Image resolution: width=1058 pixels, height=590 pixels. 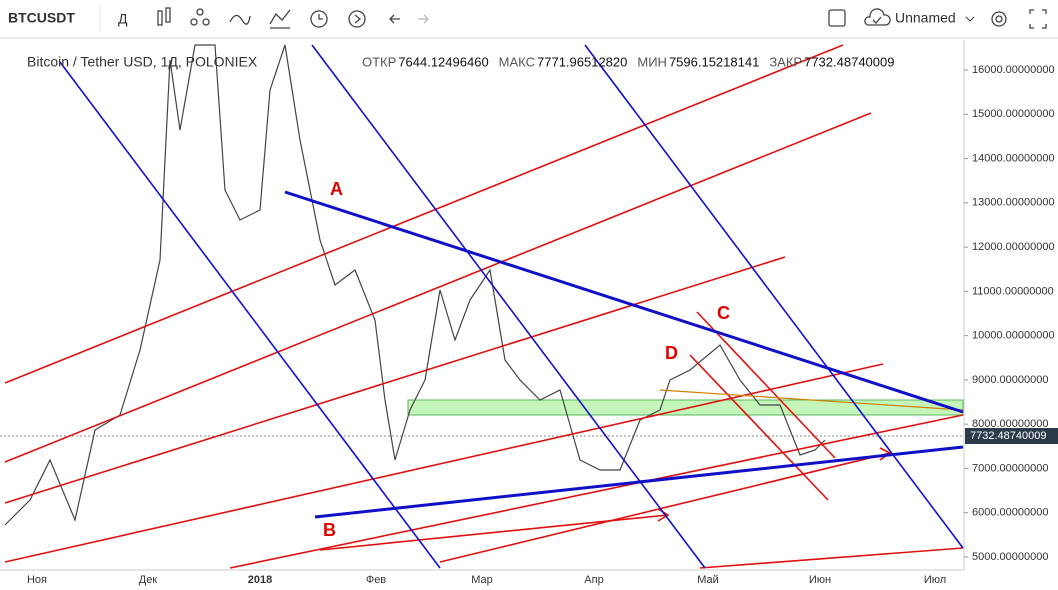 What do you see at coordinates (785, 61) in the screenshot?
I see `legend-label: ЗАКР` at bounding box center [785, 61].